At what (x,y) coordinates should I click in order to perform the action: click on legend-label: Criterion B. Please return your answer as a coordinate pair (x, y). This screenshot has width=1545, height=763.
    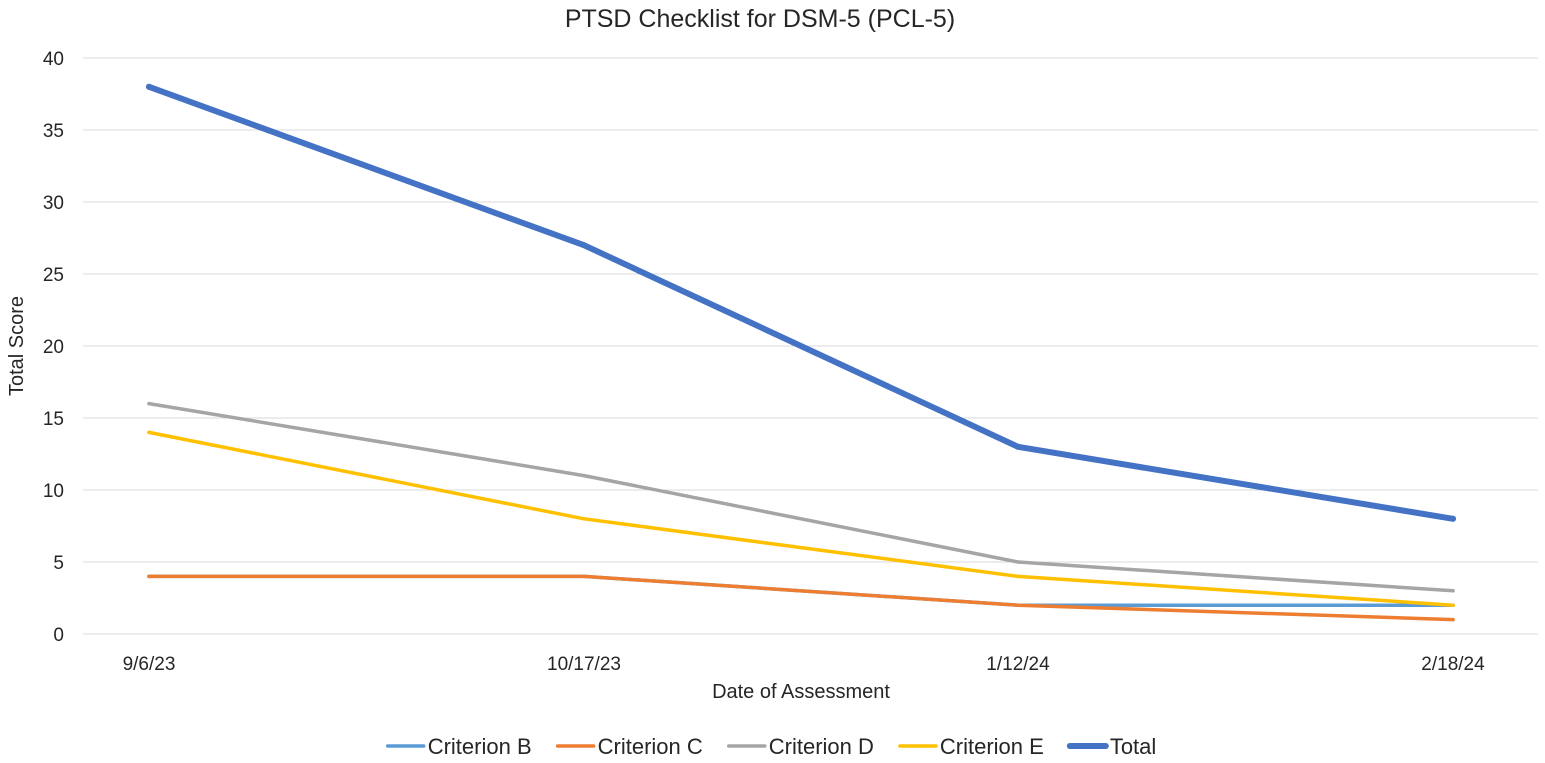
    Looking at the image, I should click on (480, 746).